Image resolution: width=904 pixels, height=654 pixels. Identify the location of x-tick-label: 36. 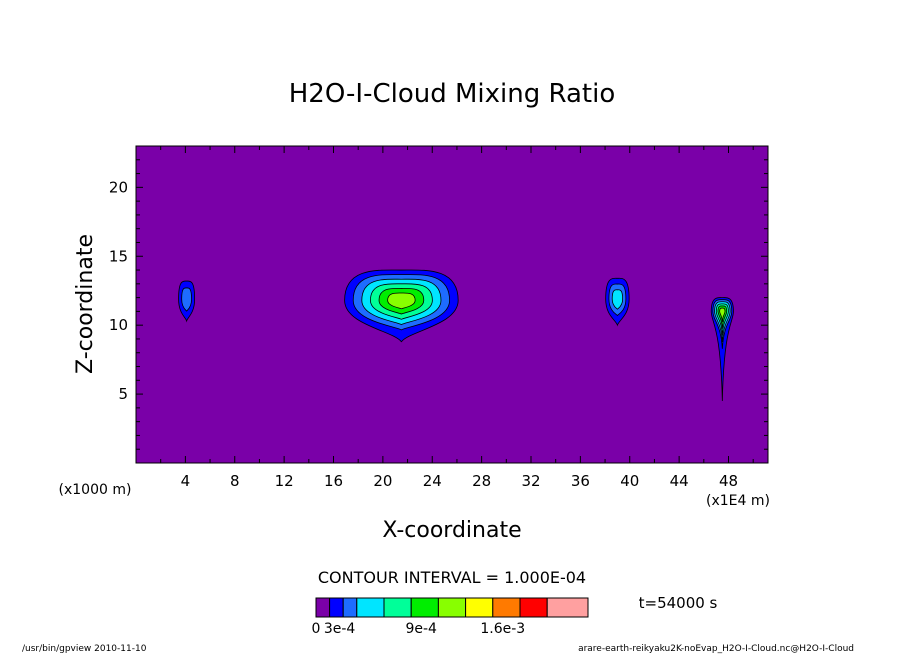
(580, 481).